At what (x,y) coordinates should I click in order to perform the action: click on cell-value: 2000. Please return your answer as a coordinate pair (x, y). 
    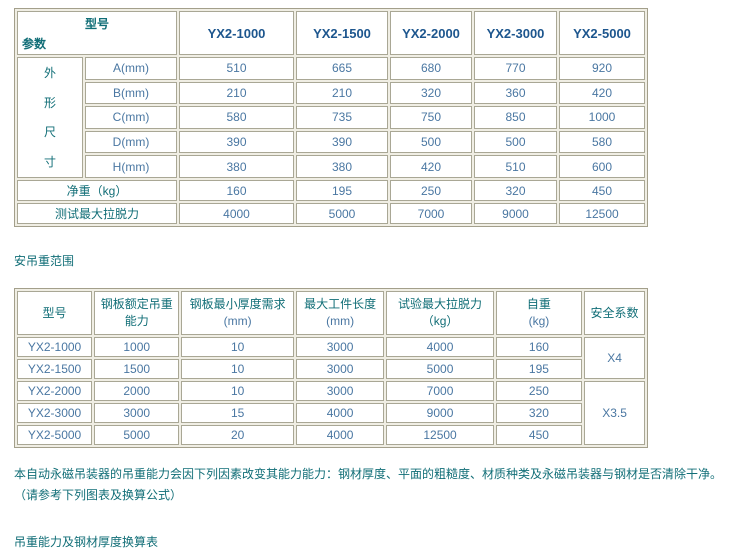
    Looking at the image, I should click on (137, 391).